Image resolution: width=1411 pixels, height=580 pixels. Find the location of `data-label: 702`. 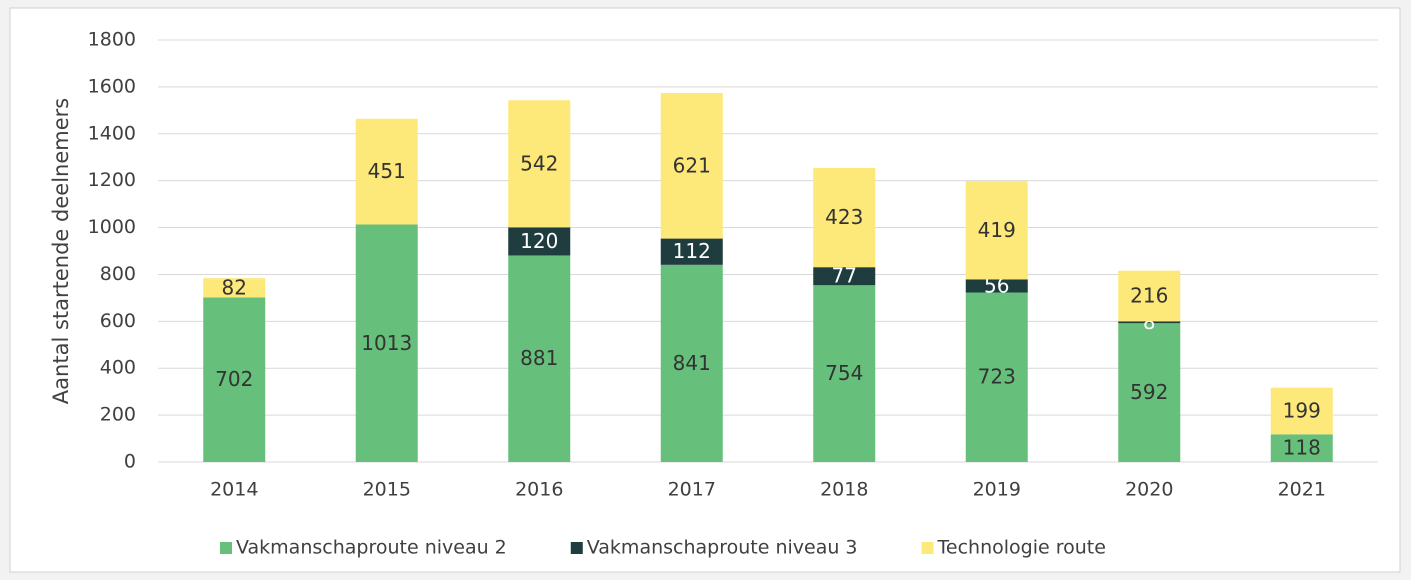

data-label: 702 is located at coordinates (234, 379).